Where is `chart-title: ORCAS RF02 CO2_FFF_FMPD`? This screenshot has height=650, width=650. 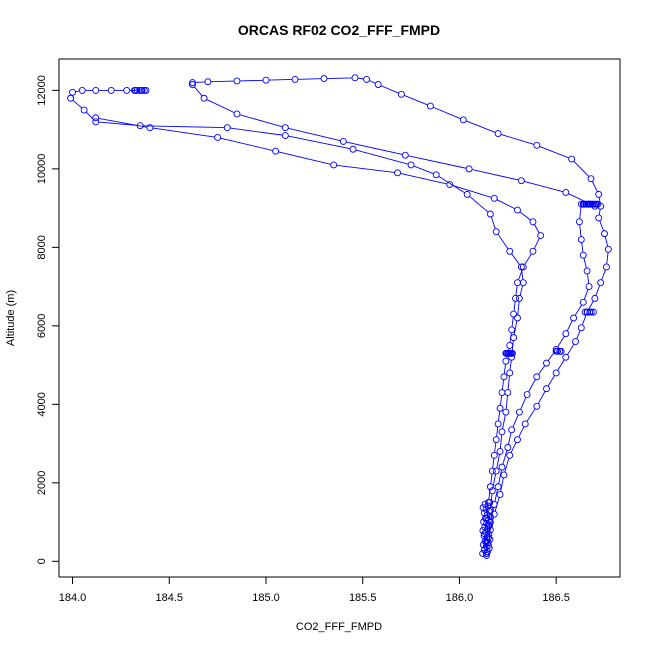 chart-title: ORCAS RF02 CO2_FFF_FMPD is located at coordinates (339, 30).